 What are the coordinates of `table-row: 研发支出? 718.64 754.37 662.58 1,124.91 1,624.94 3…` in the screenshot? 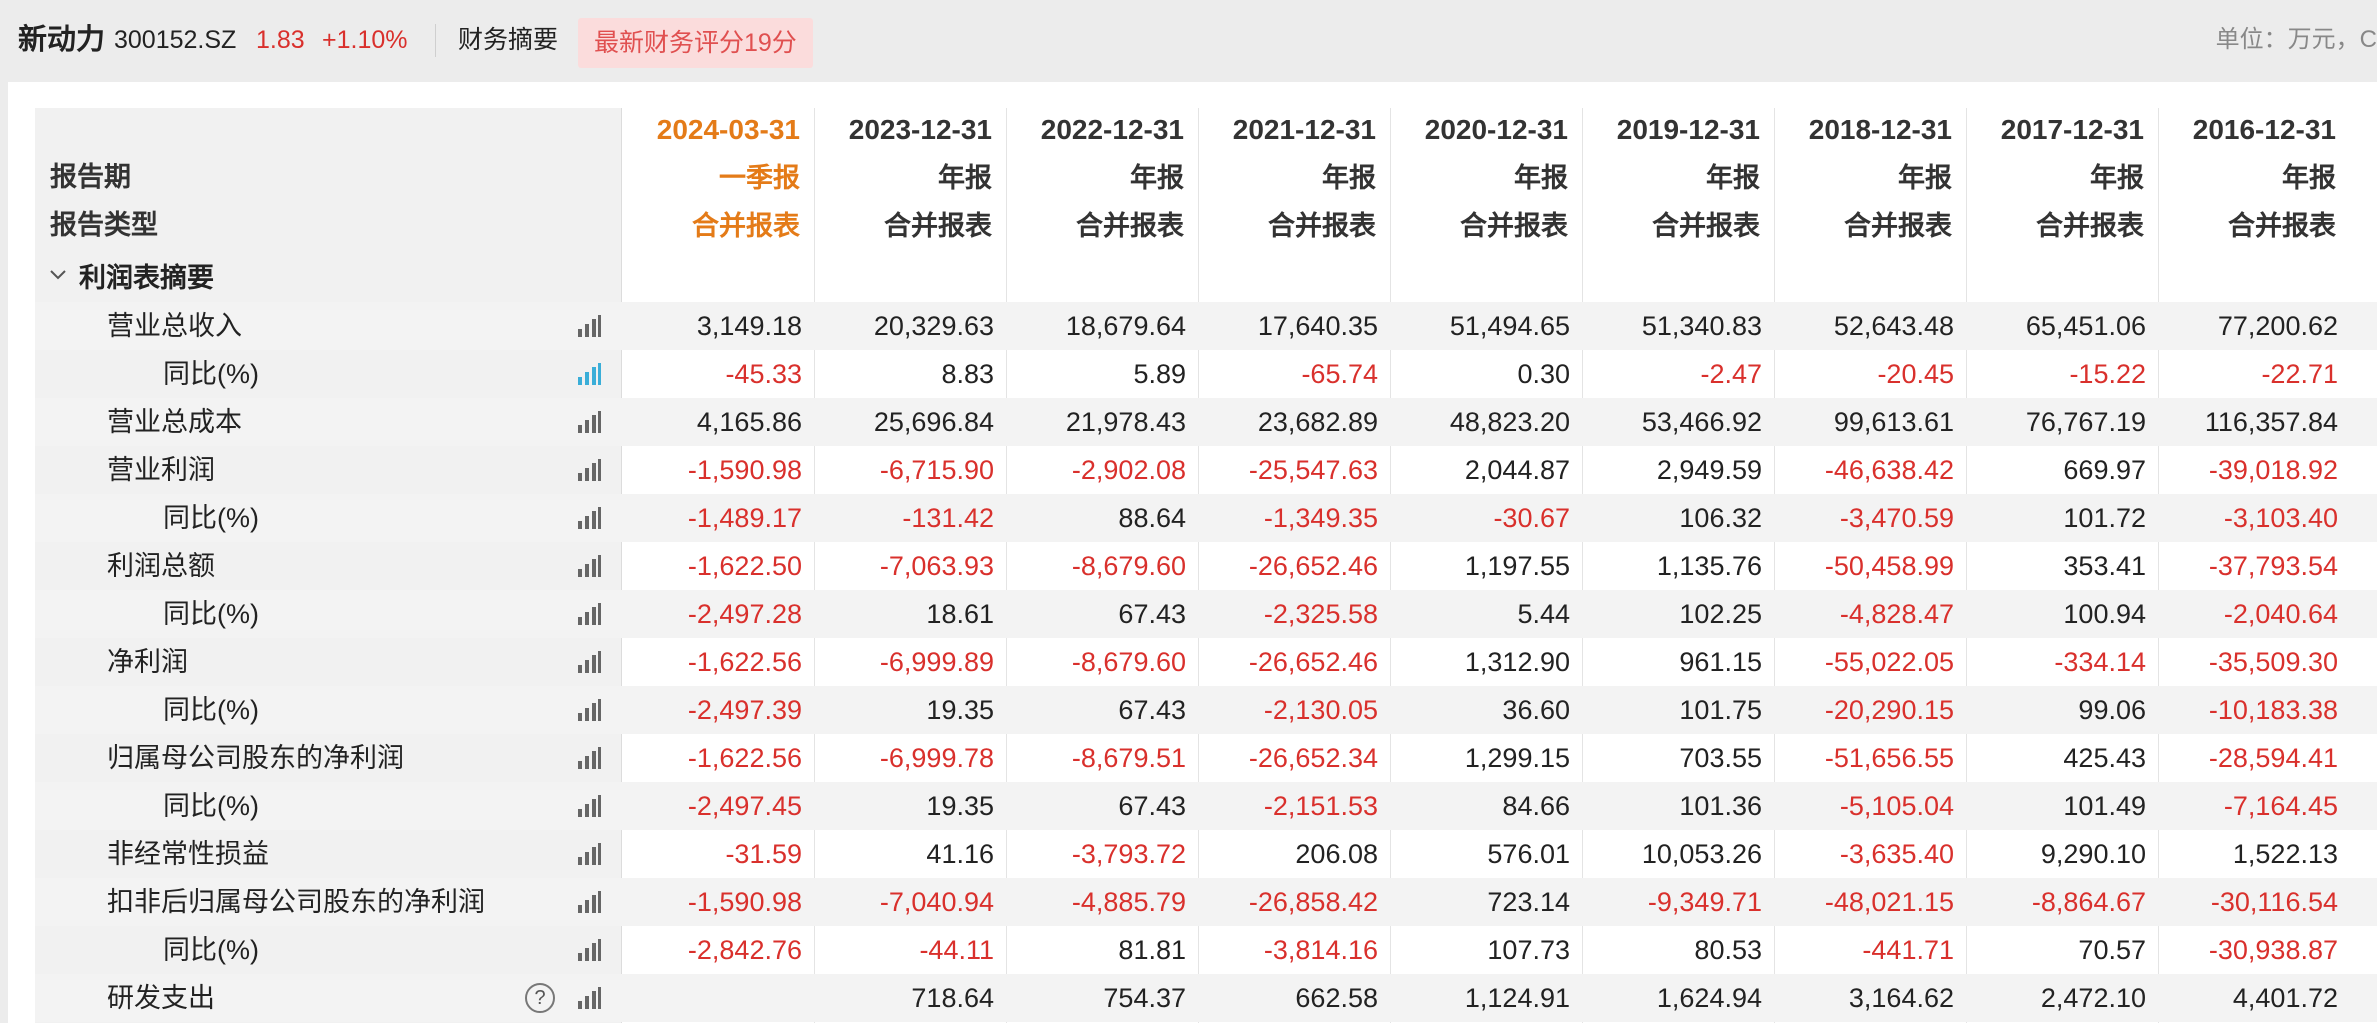 It's located at (1206, 998).